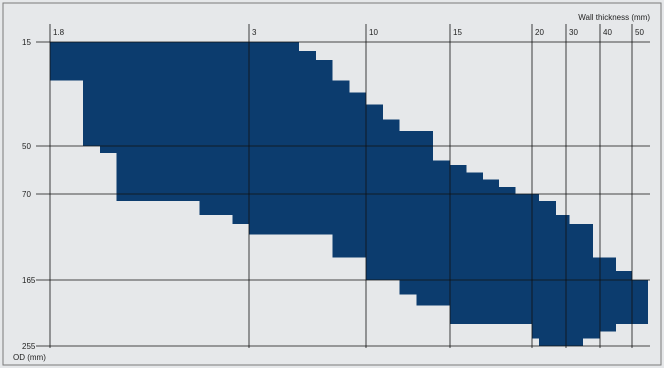  Describe the element at coordinates (26, 42) in the screenshot. I see `y-tick-label-0: 15` at that location.